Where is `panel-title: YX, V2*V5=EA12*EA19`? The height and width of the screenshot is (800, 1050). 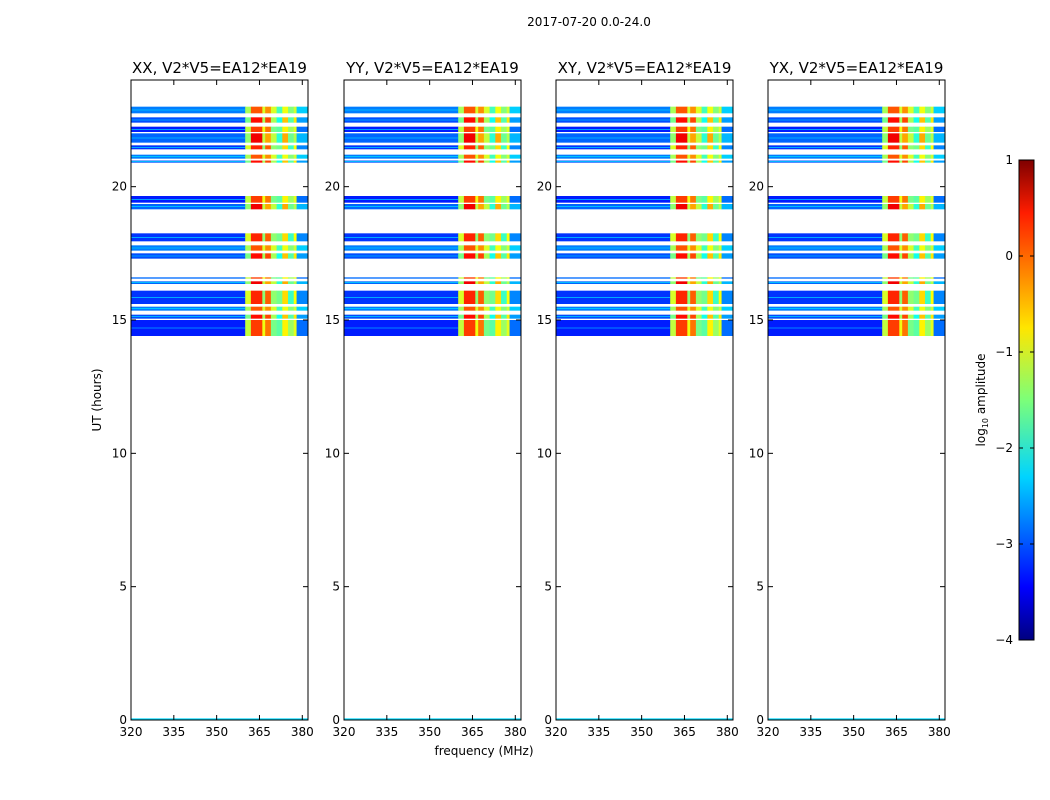 panel-title: YX, V2*V5=EA12*EA19 is located at coordinates (856, 68).